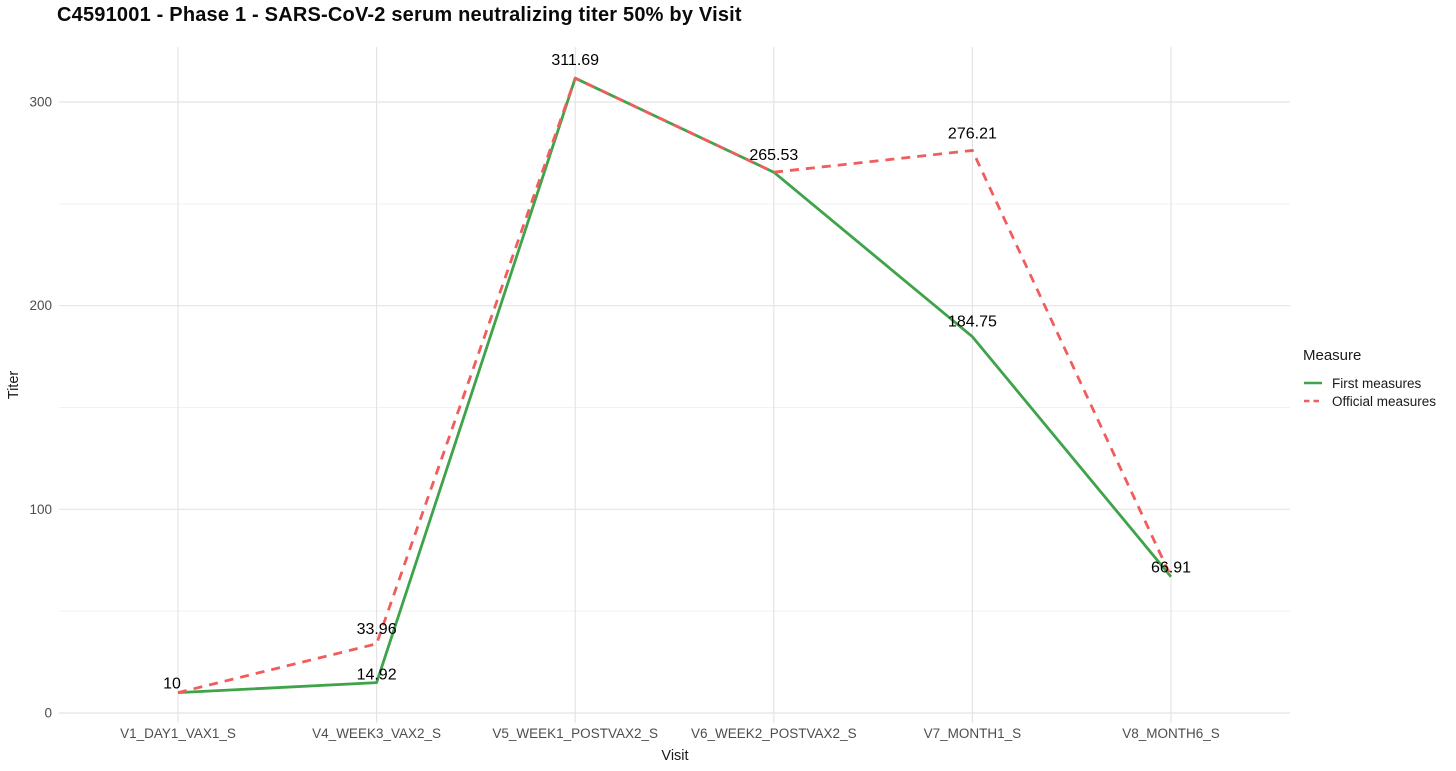 The height and width of the screenshot is (771, 1456). What do you see at coordinates (972, 322) in the screenshot?
I see `point-label: 184.75` at bounding box center [972, 322].